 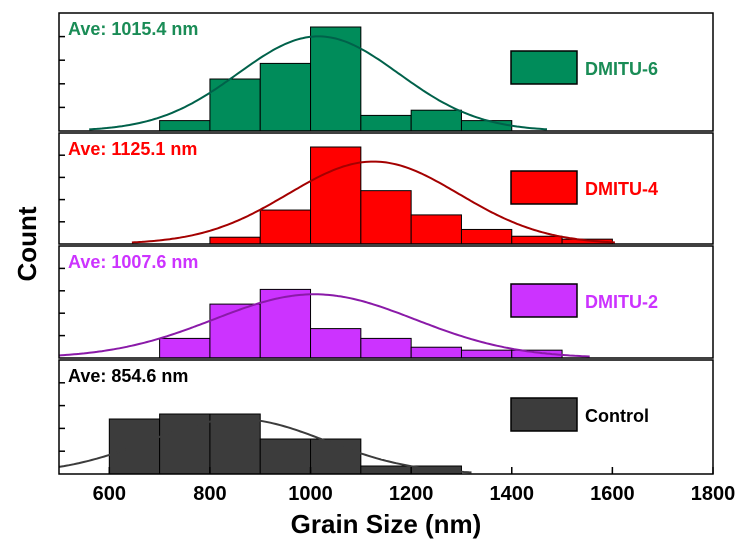 I want to click on legend-dmitu-6: DMITU-6, so click(x=584, y=67).